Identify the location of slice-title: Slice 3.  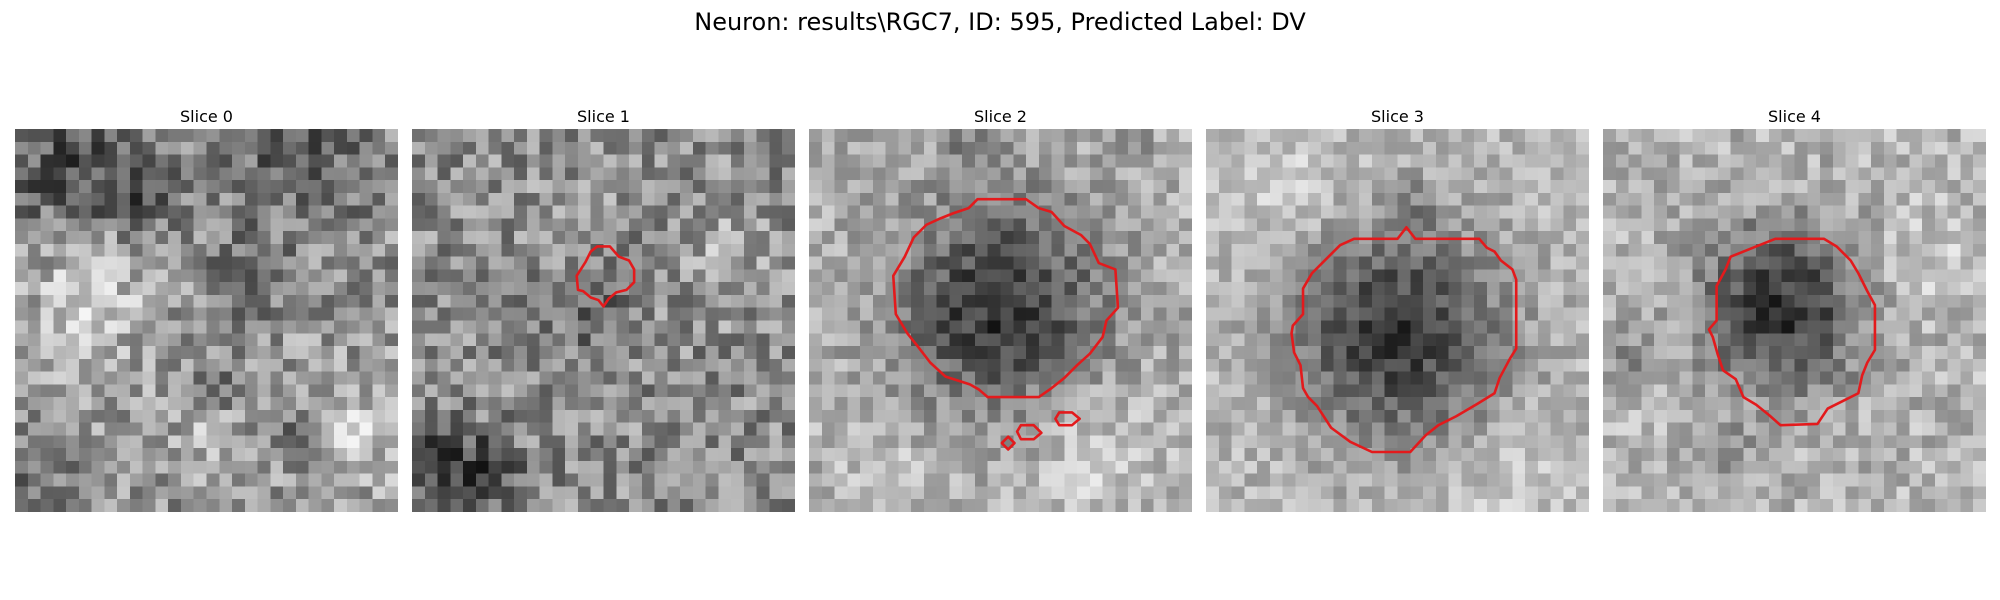
(1397, 116).